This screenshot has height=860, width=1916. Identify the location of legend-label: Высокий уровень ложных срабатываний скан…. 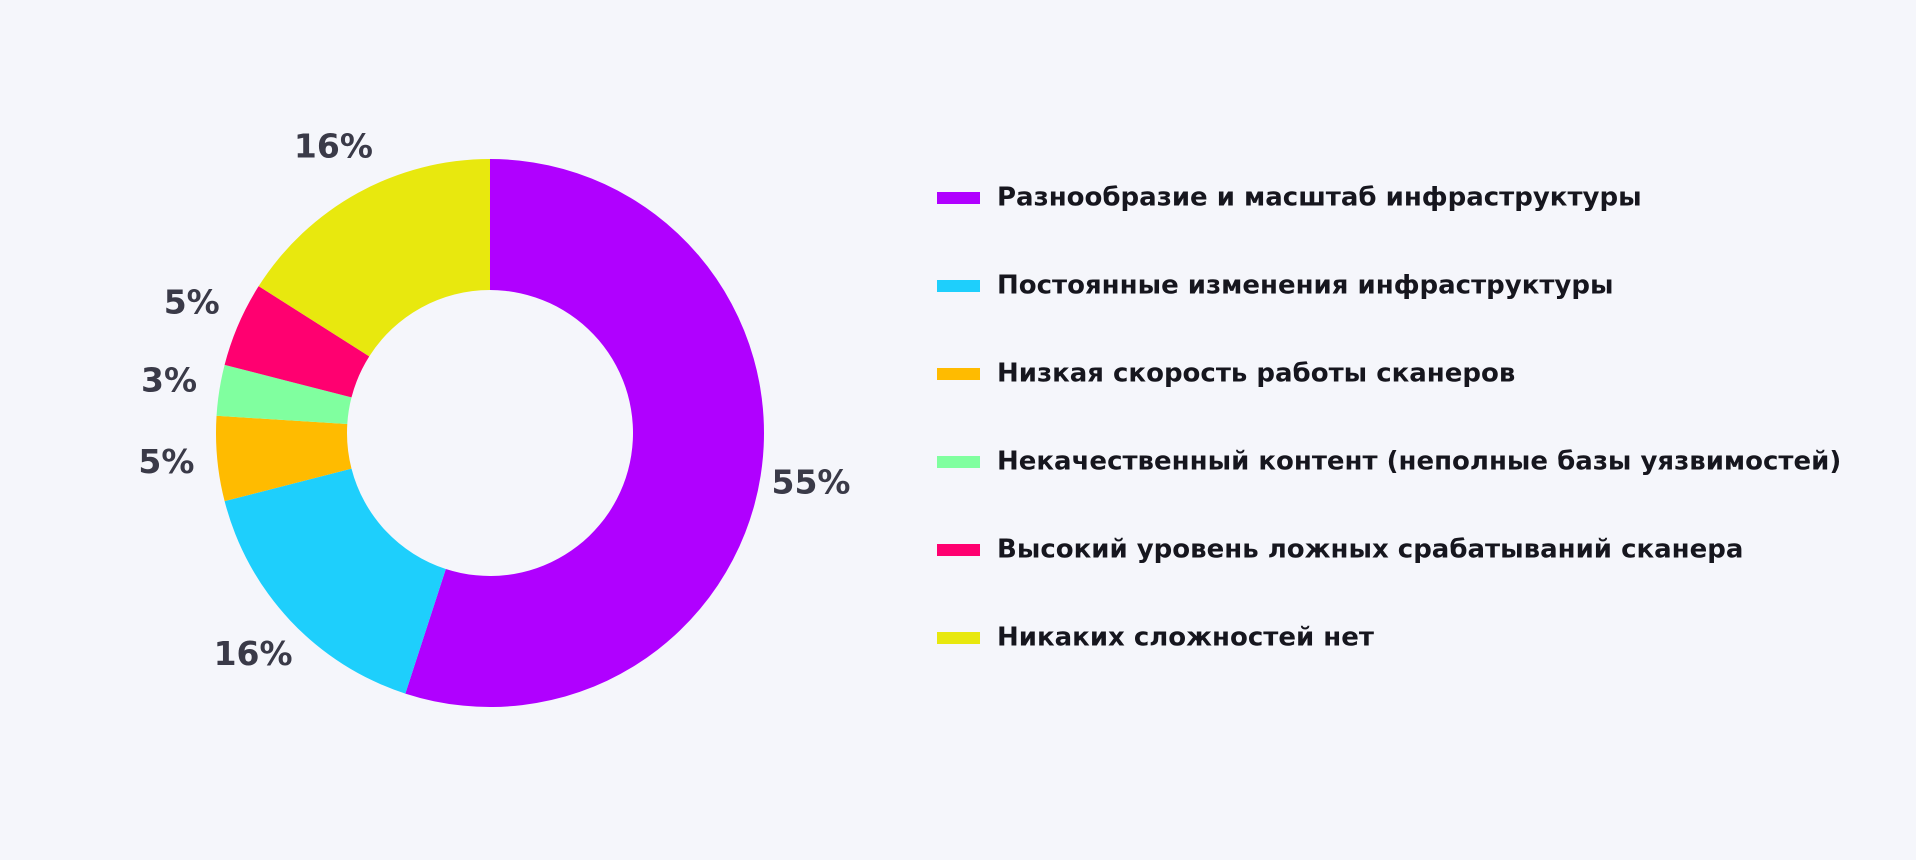
(1370, 550).